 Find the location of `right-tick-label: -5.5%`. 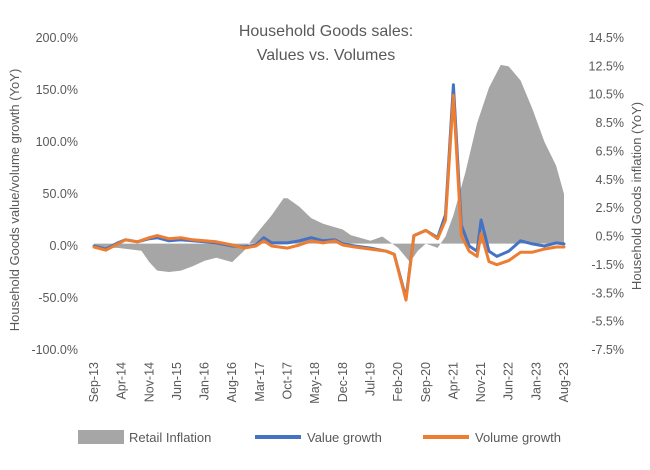

right-tick-label: -5.5% is located at coordinates (607, 322).